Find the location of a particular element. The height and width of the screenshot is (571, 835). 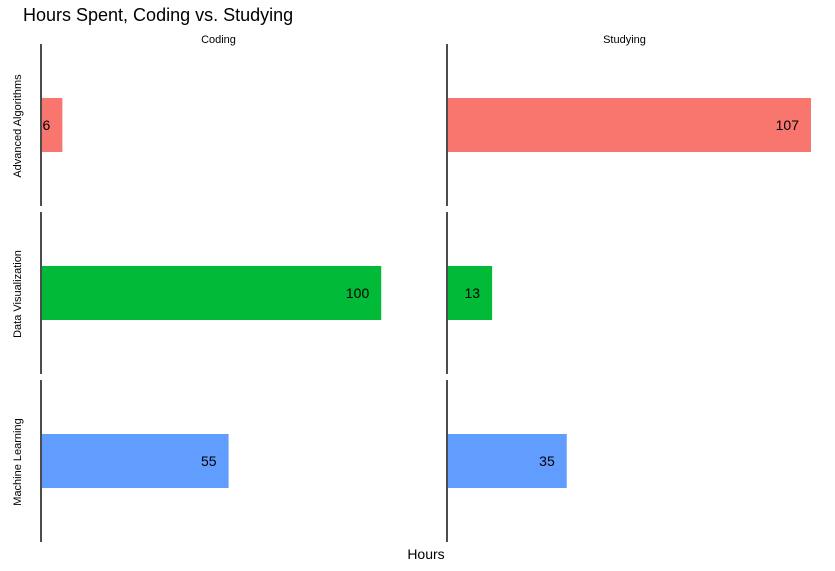

bar-coding-data-visualization is located at coordinates (212, 293).